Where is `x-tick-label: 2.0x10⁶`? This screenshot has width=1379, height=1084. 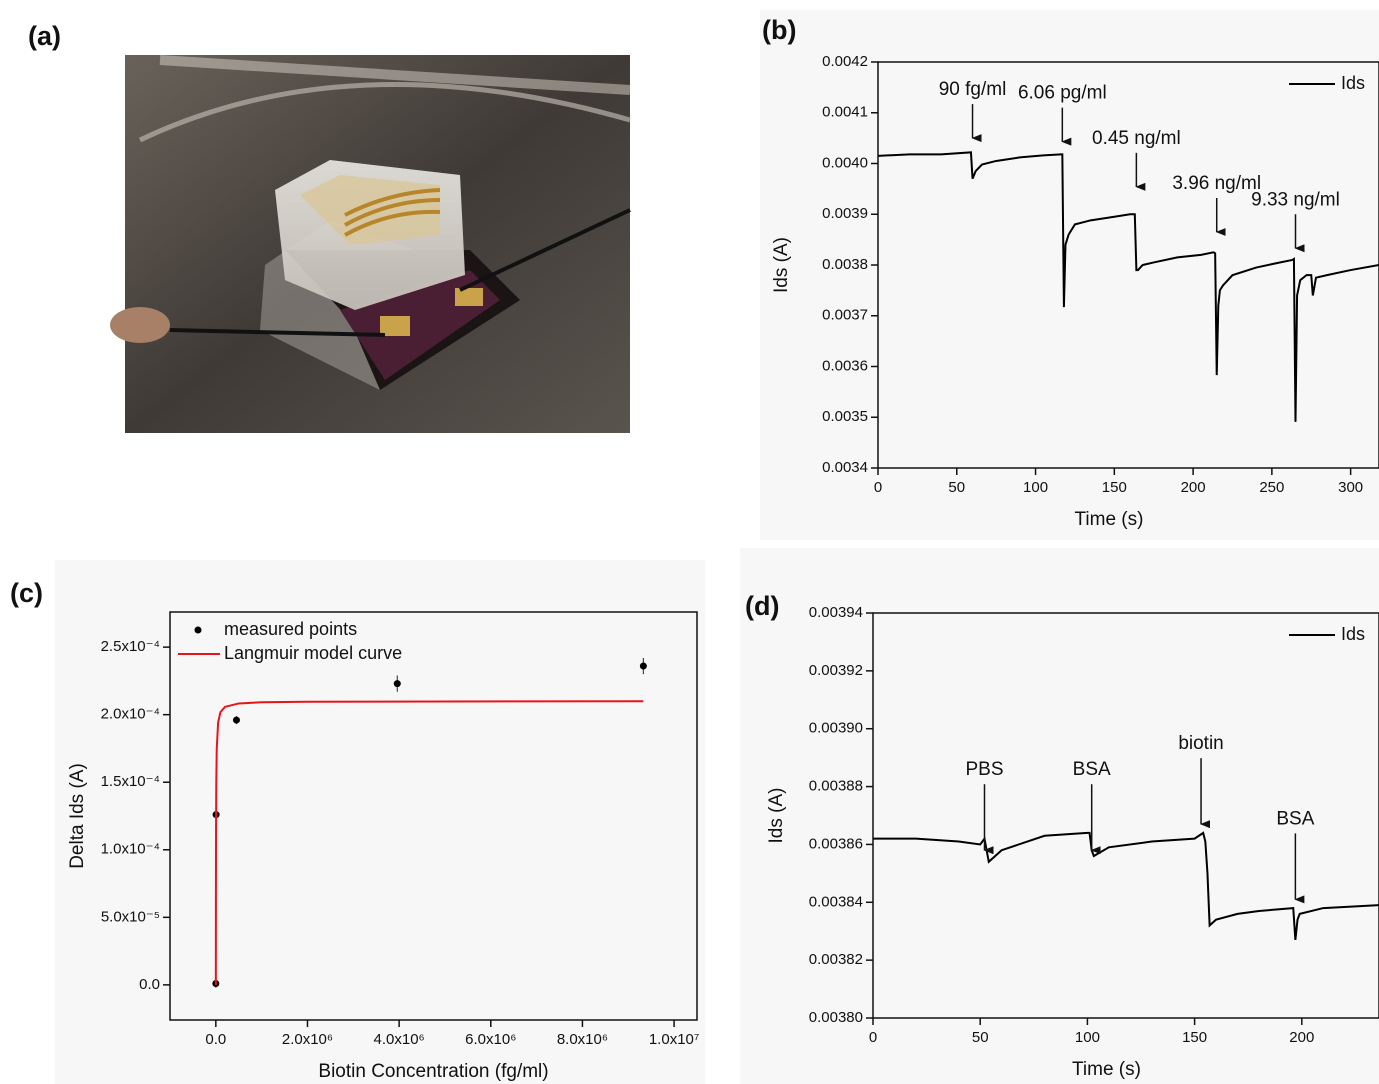 x-tick-label: 2.0x10⁶ is located at coordinates (307, 1039).